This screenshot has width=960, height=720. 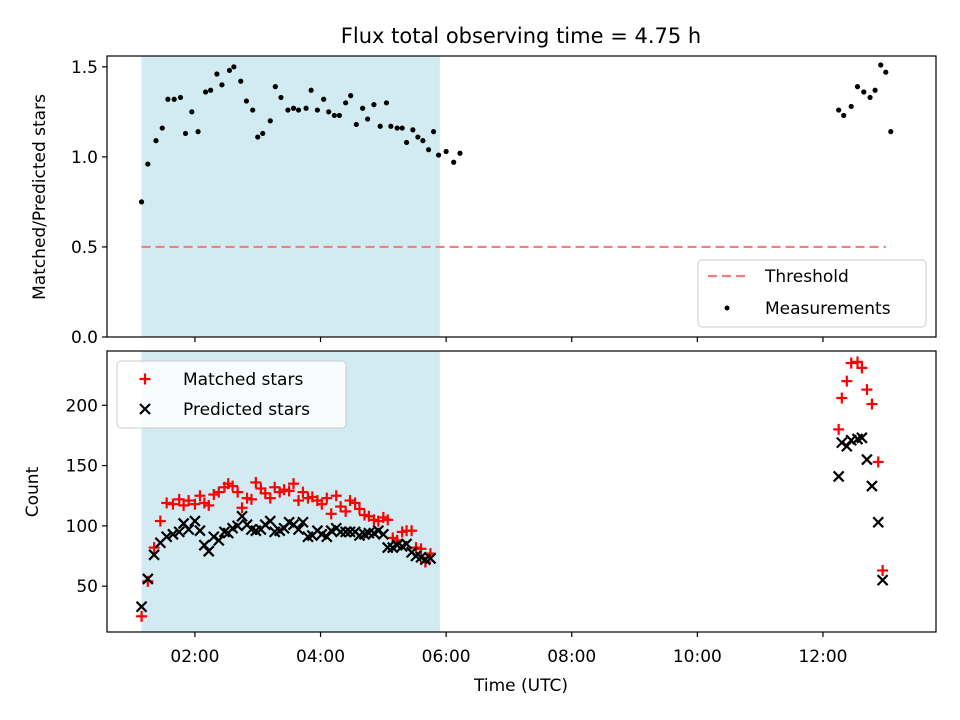 What do you see at coordinates (84, 158) in the screenshot?
I see `y-tick-label: 1.0` at bounding box center [84, 158].